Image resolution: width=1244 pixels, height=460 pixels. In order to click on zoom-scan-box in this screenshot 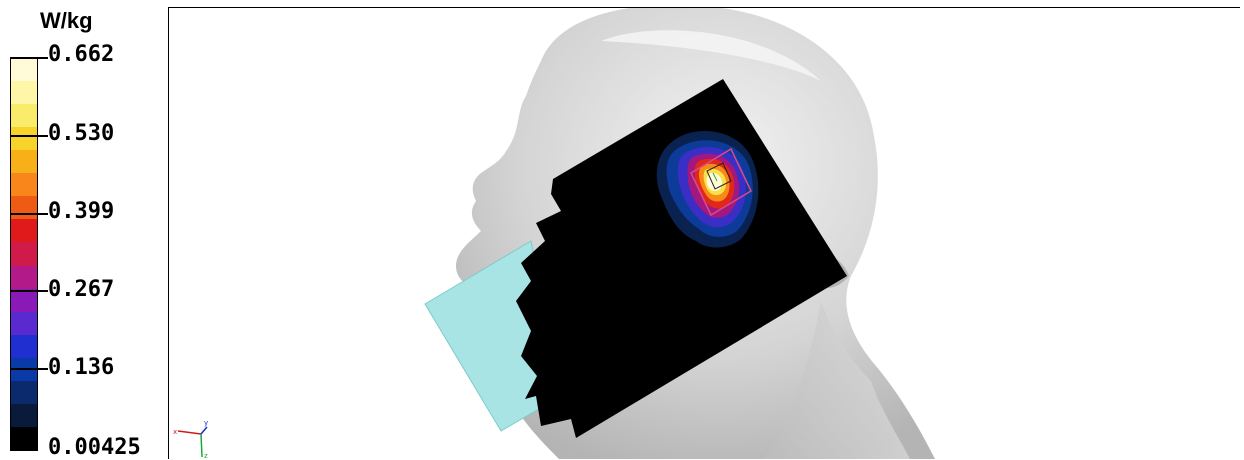, I will do `click(721, 182)`.